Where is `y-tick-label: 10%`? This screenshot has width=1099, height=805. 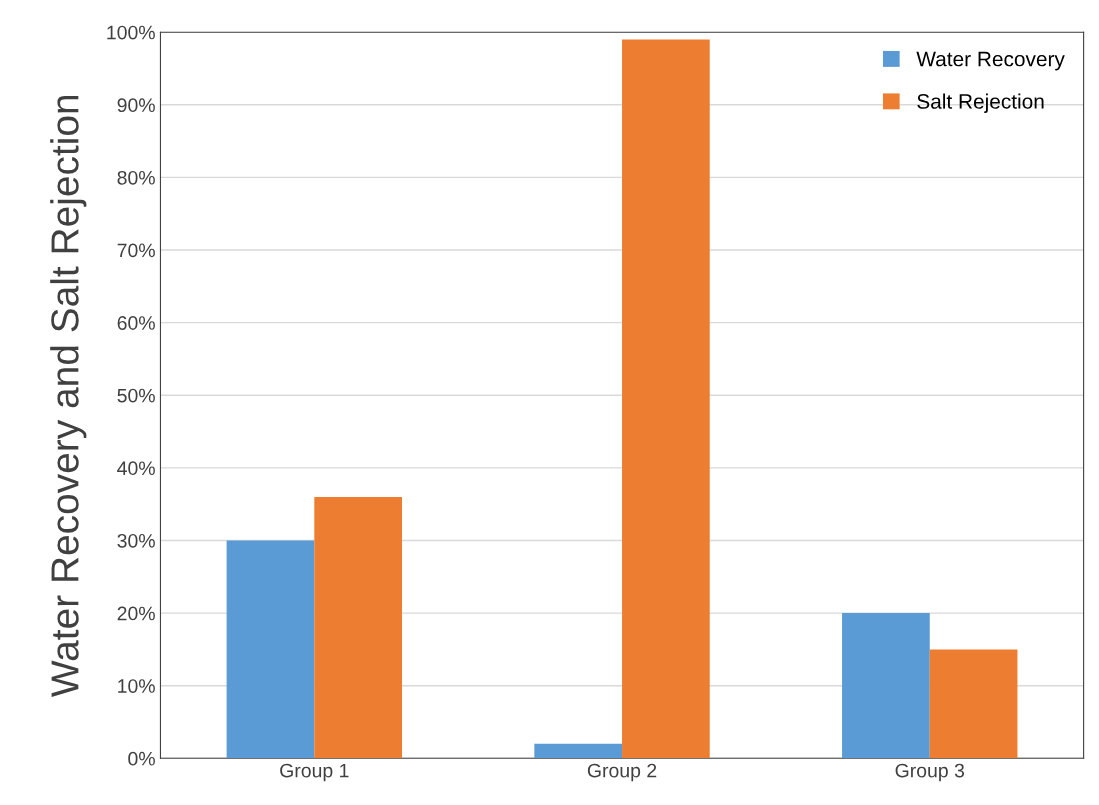
y-tick-label: 10% is located at coordinates (136, 686).